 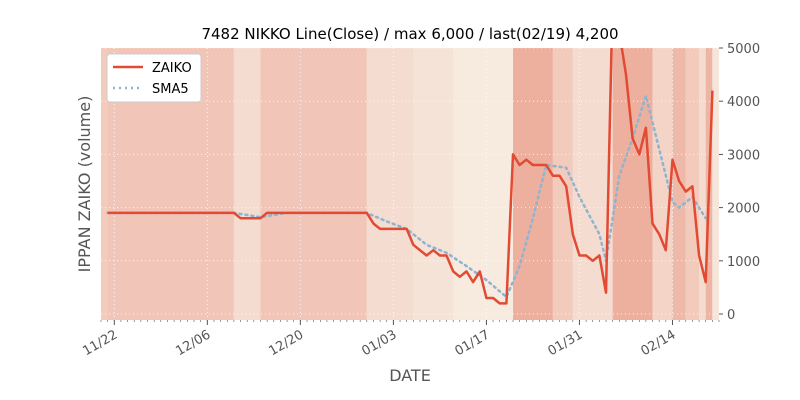 What do you see at coordinates (743, 155) in the screenshot?
I see `y-tick-label: 3000` at bounding box center [743, 155].